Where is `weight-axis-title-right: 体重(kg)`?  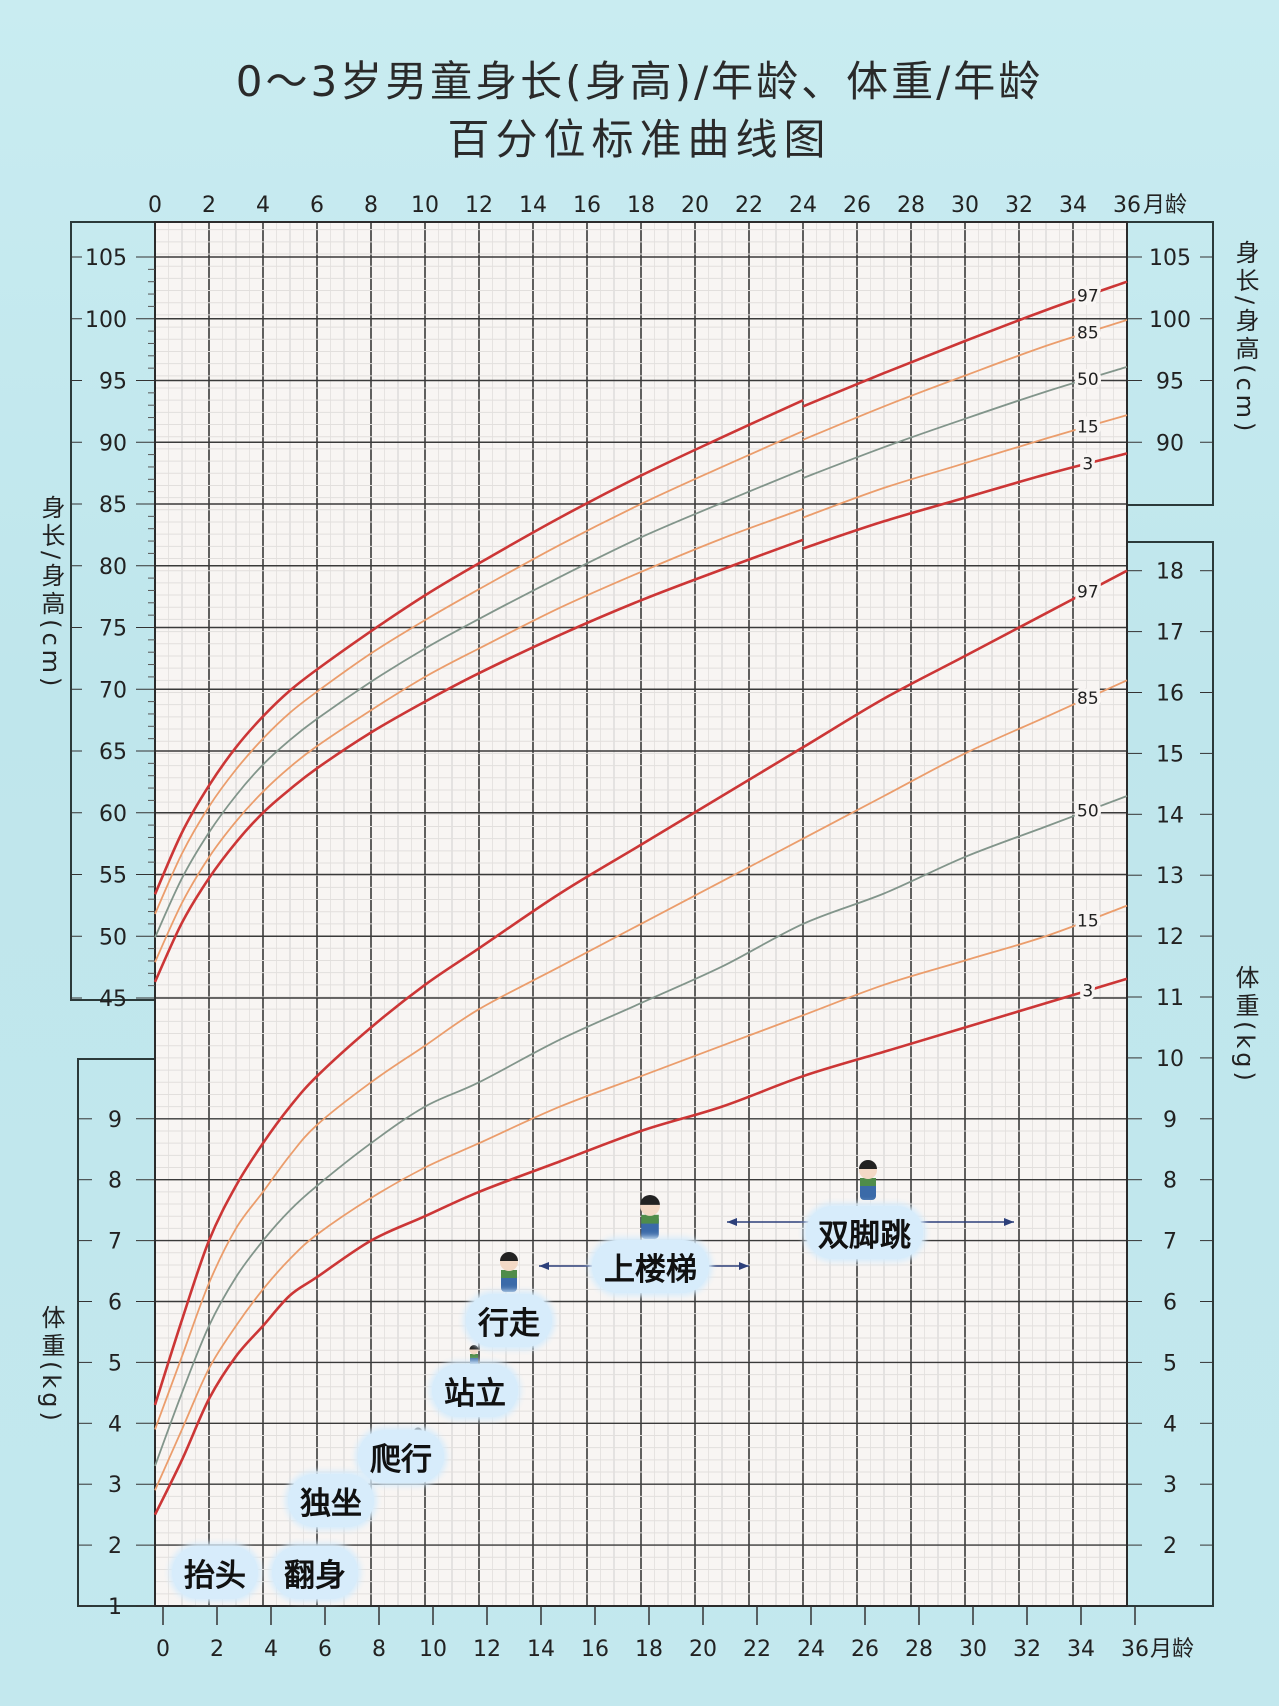
weight-axis-title-right: 体重(kg) is located at coordinates (1245, 1025).